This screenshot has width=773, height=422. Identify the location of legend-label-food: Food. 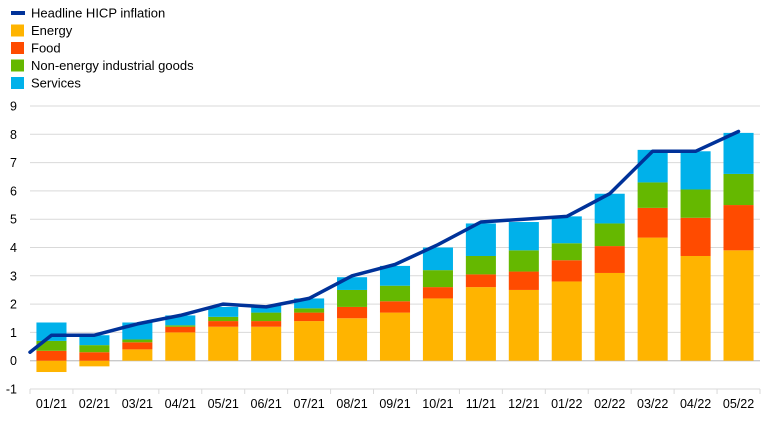
(46, 48).